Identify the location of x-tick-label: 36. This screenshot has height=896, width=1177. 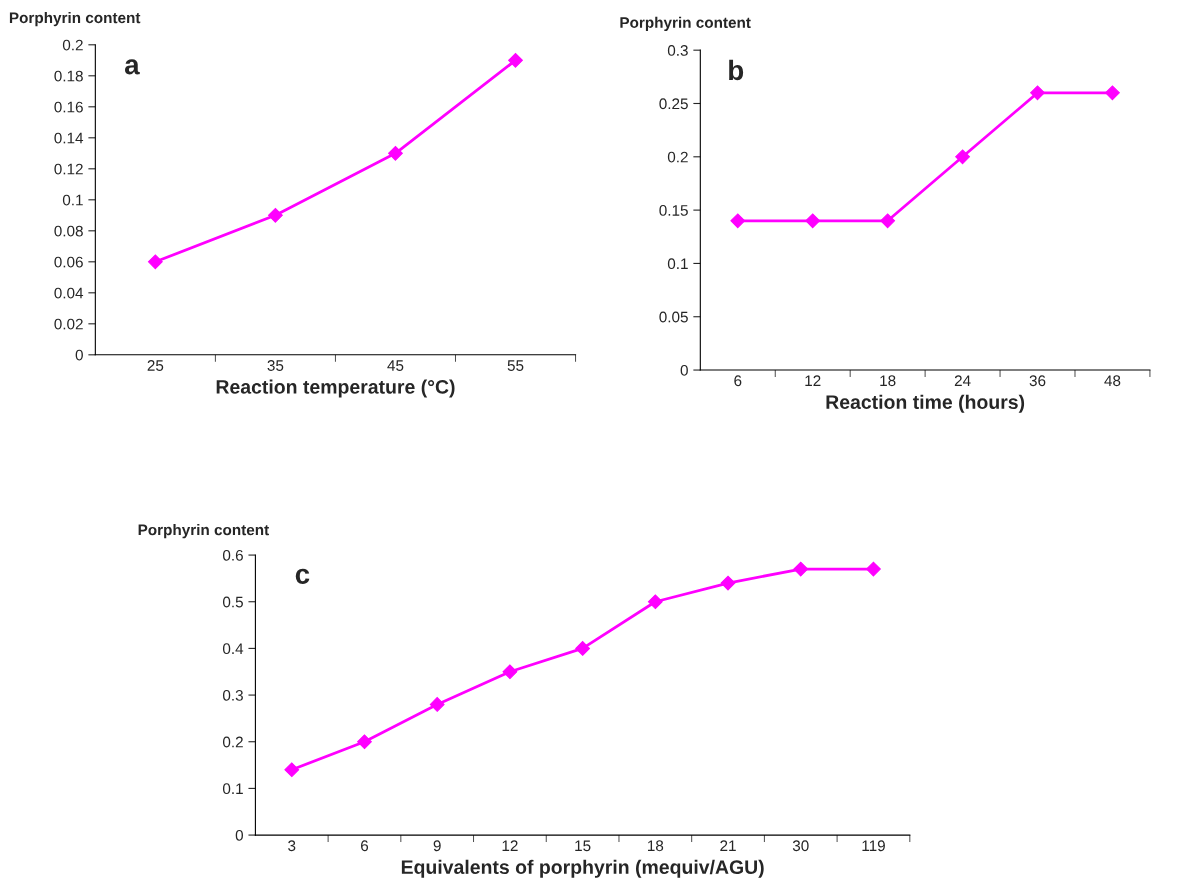
(1037, 381).